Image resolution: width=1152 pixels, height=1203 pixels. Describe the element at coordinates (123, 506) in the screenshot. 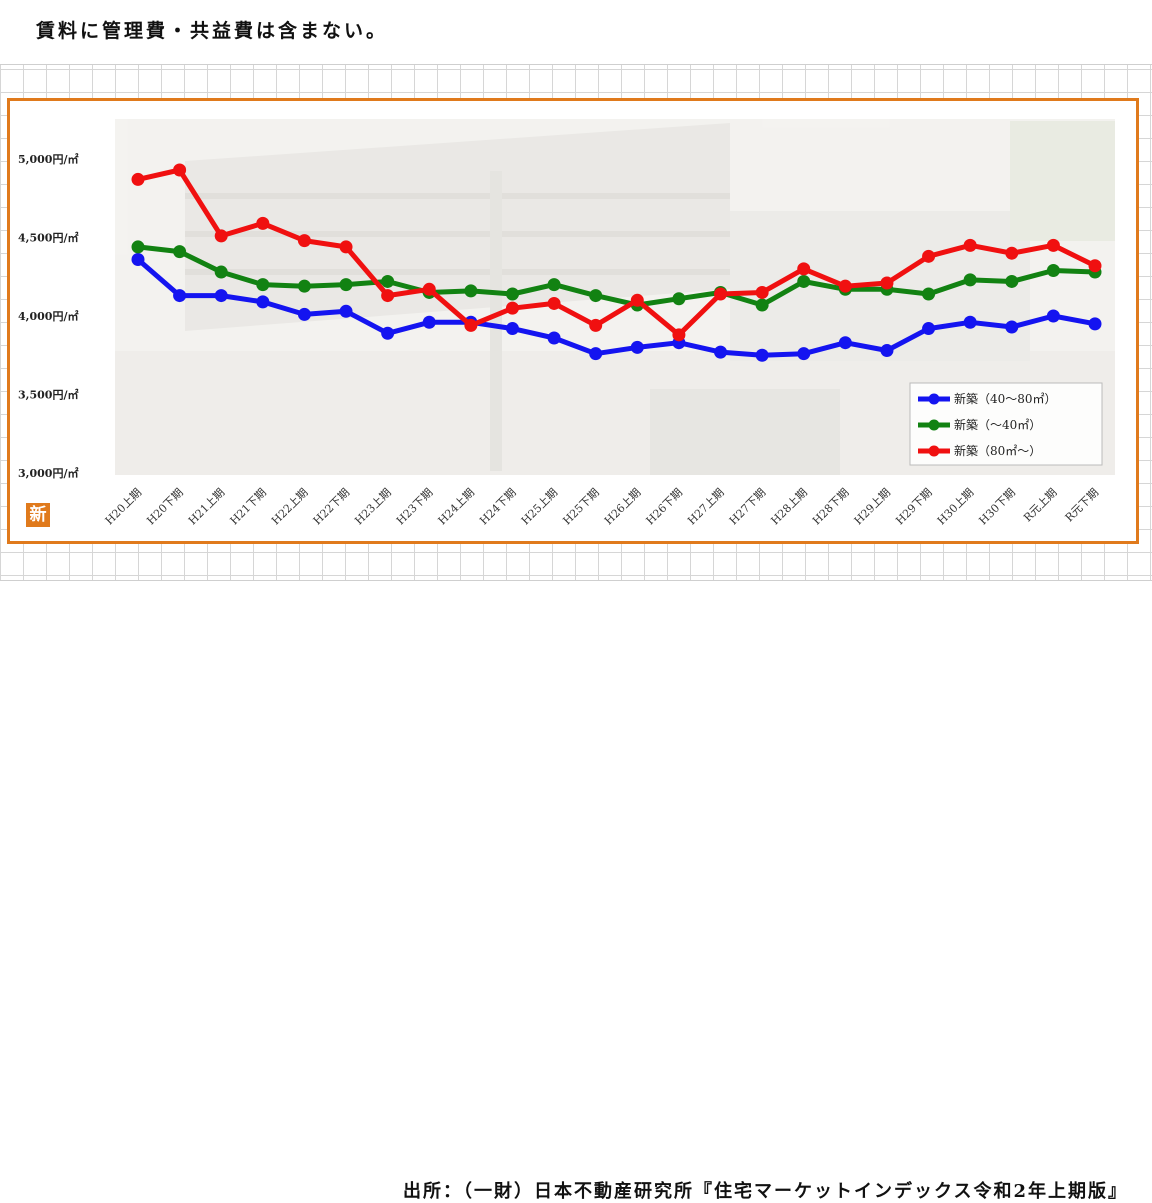

I see `x-tick-label: H20上期` at that location.